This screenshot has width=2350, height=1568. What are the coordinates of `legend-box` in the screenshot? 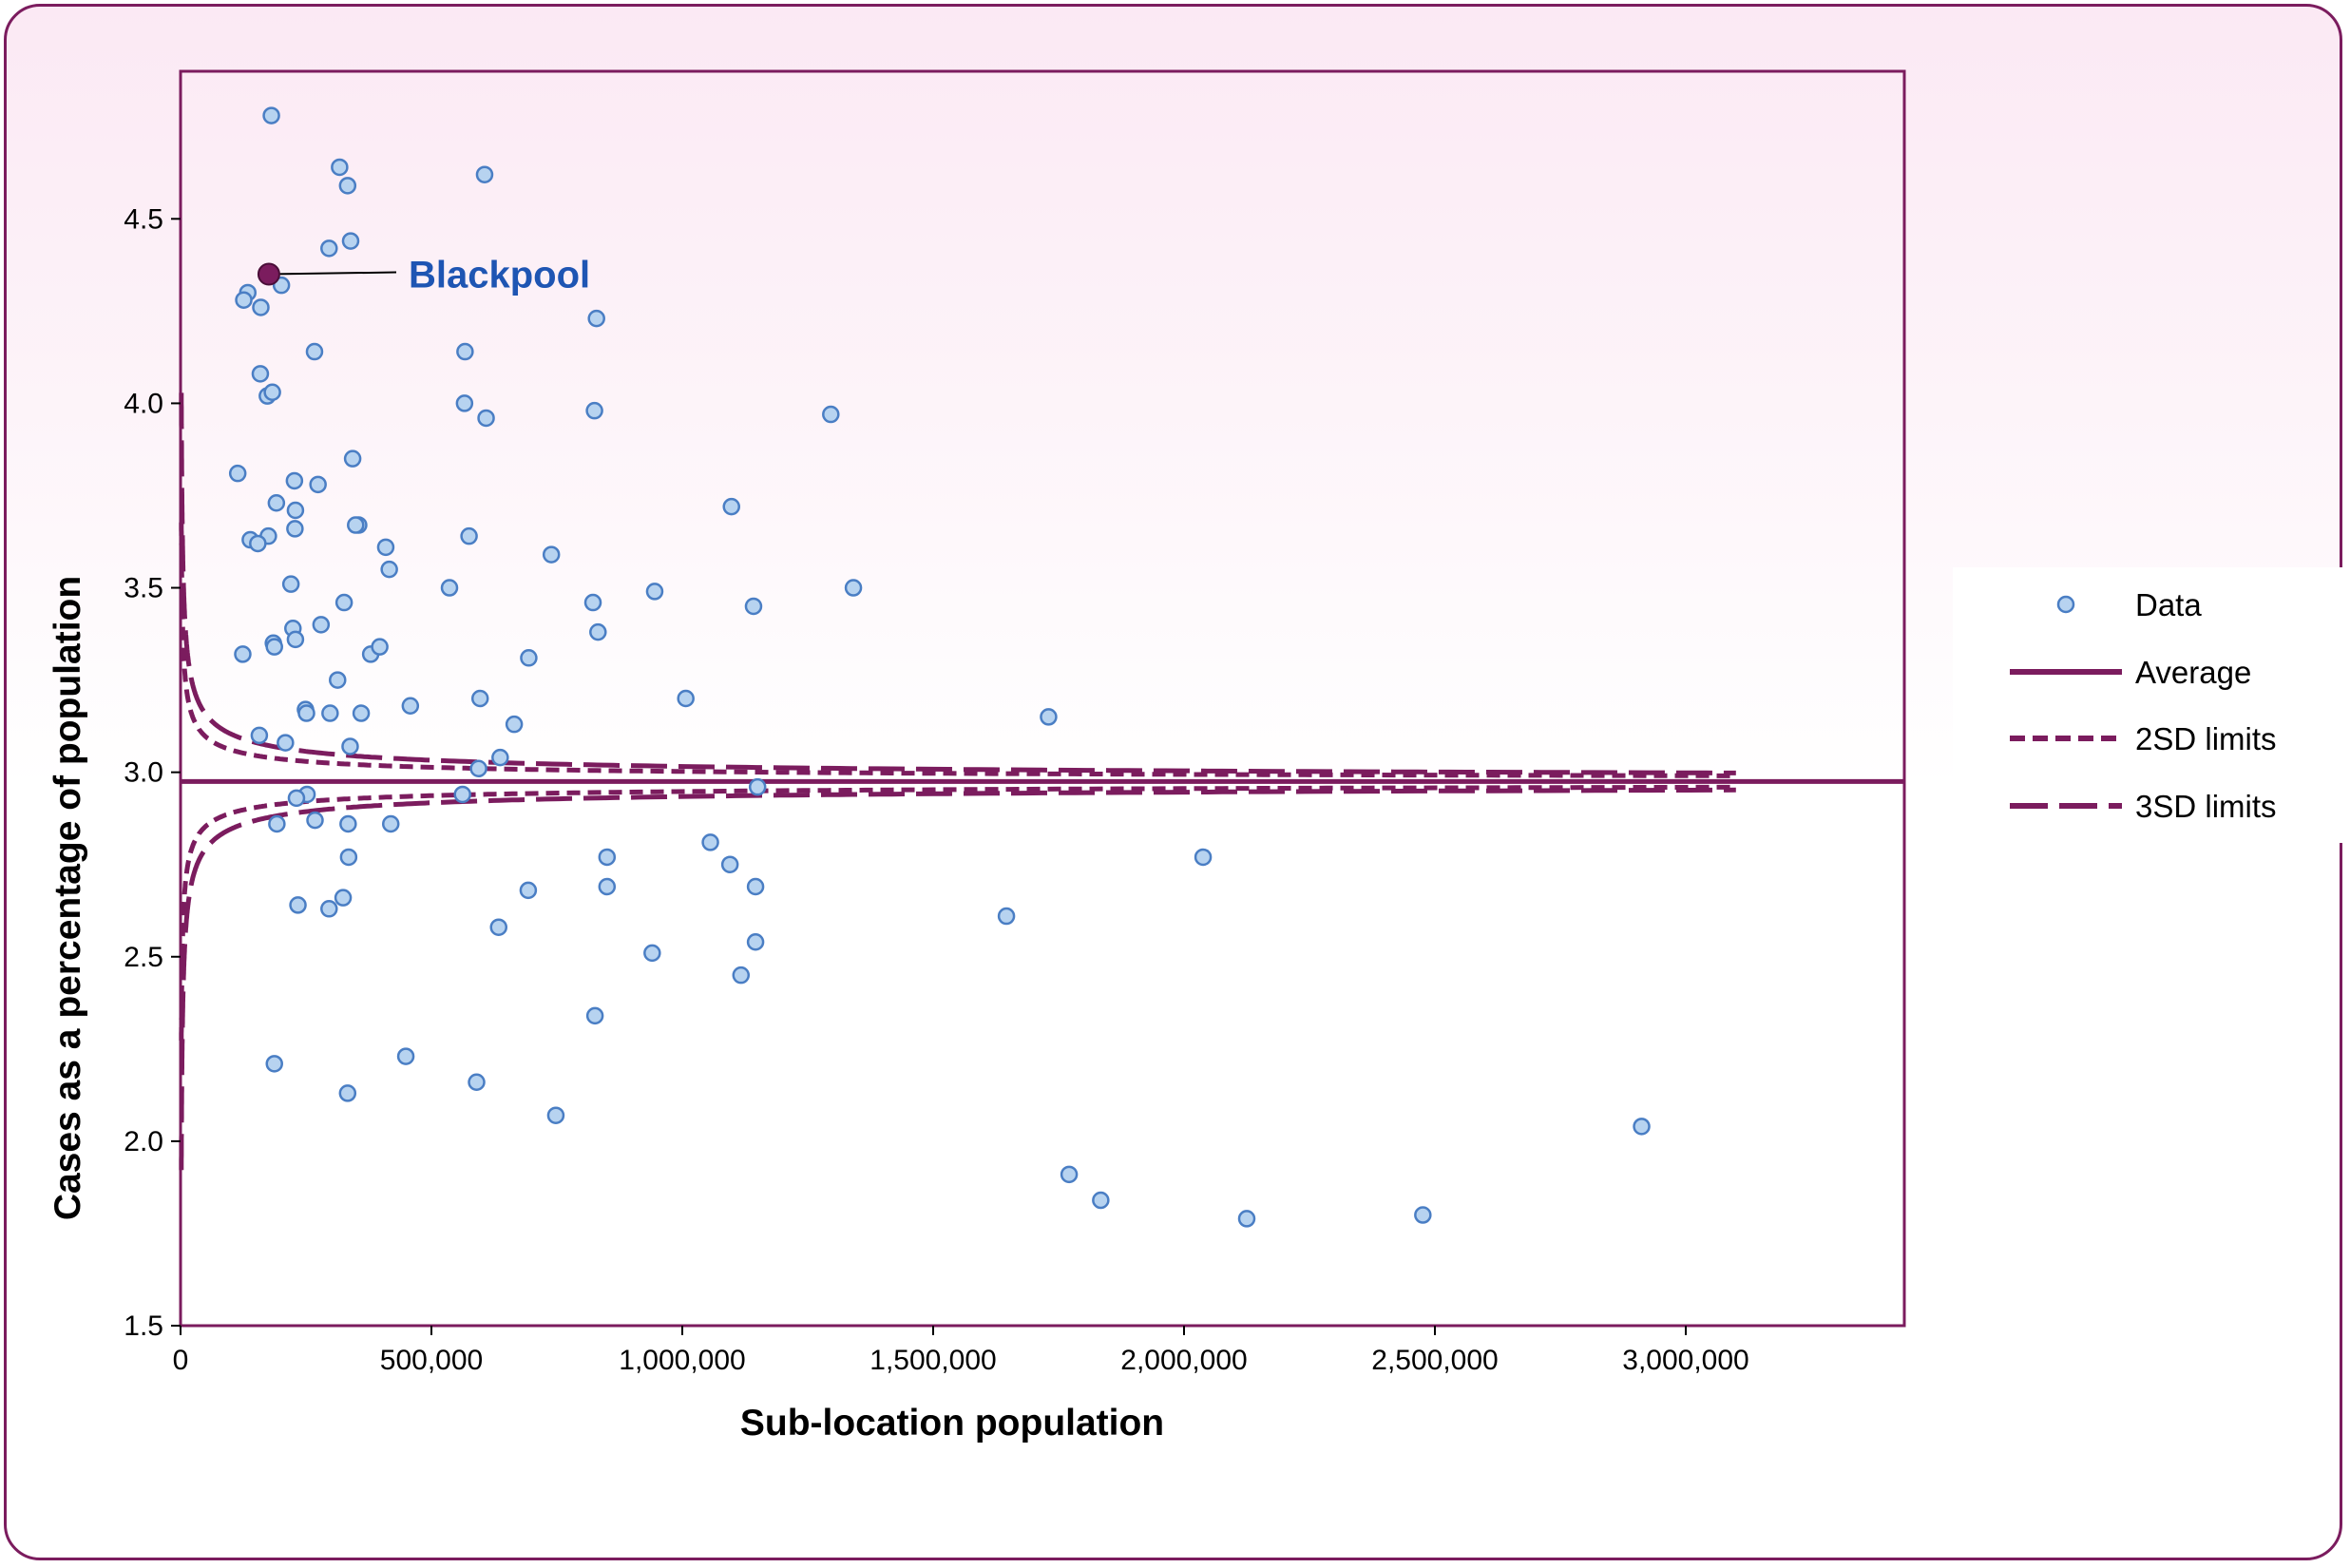 It's located at (2149, 705).